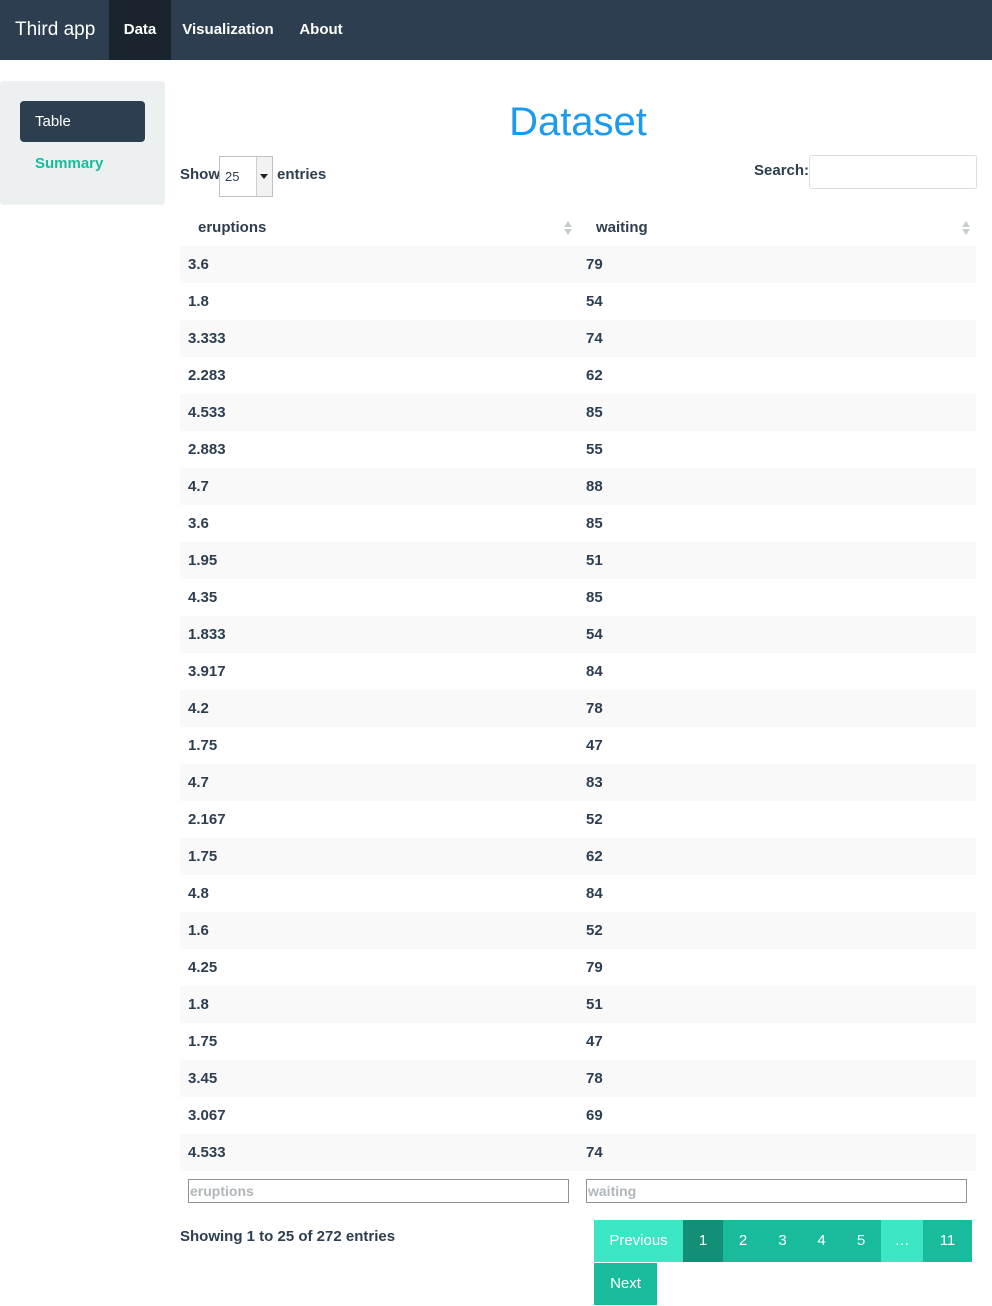 Image resolution: width=992 pixels, height=1306 pixels. Describe the element at coordinates (578, 930) in the screenshot. I see `table-row: 1.6 52` at that location.